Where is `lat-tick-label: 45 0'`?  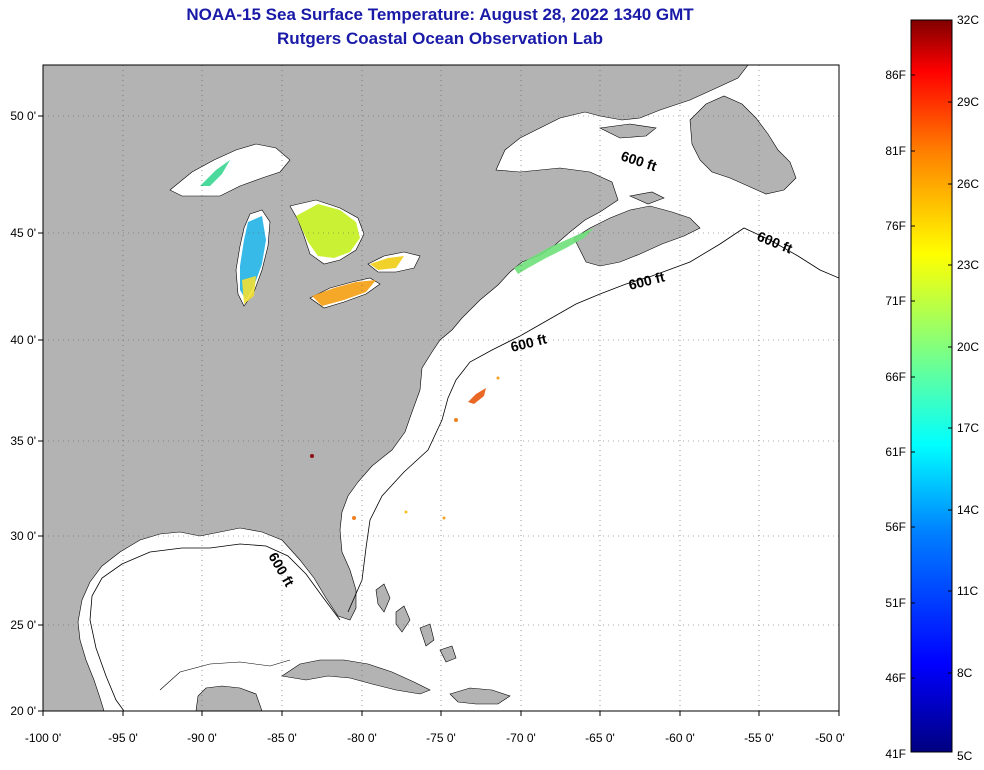
lat-tick-label: 45 0' is located at coordinates (23, 233).